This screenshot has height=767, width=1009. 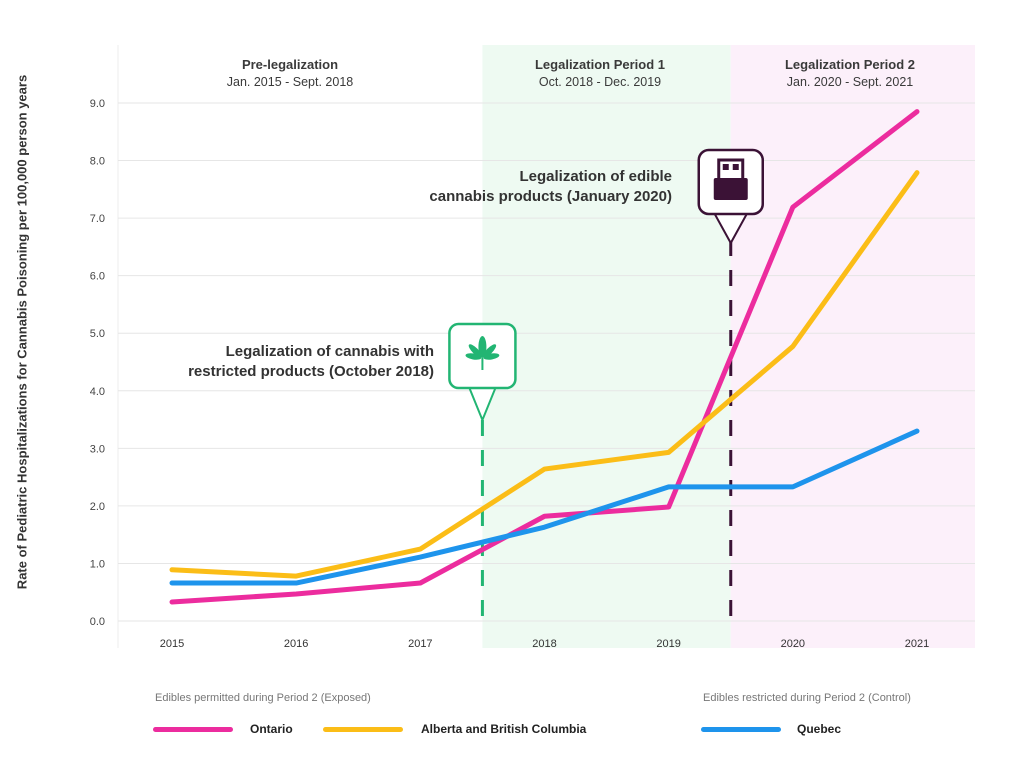 I want to click on x-tick-label: 2018, so click(x=544, y=644).